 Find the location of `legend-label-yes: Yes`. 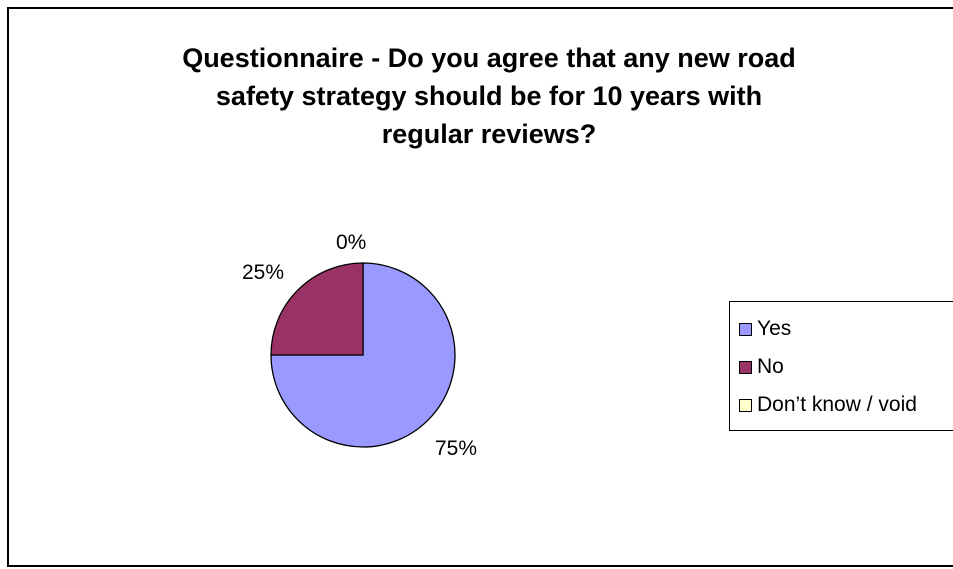

legend-label-yes: Yes is located at coordinates (774, 328).